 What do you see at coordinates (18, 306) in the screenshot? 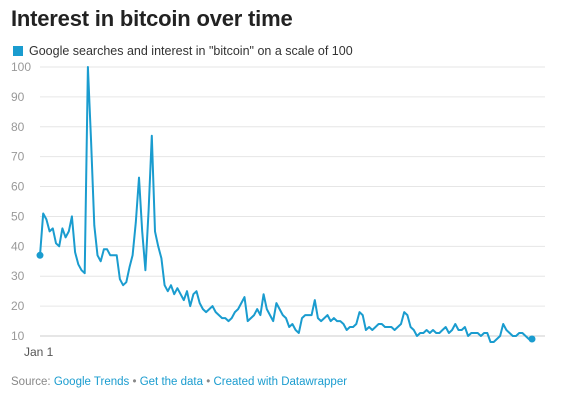
I see `y-tick-label: 20` at bounding box center [18, 306].